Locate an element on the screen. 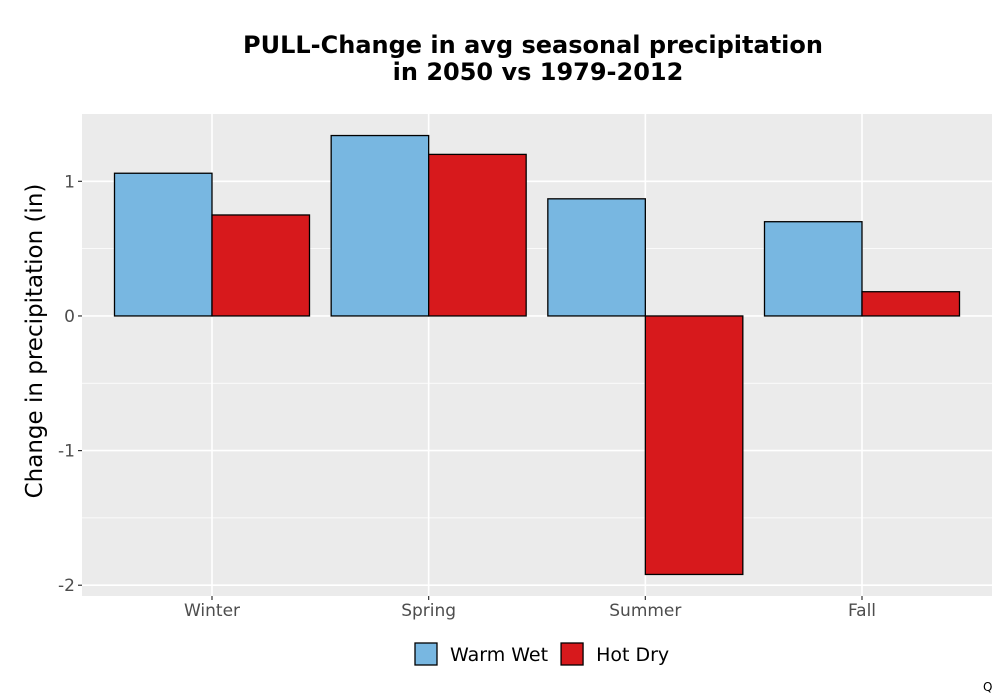  legend-label: Hot Dry is located at coordinates (632, 655).